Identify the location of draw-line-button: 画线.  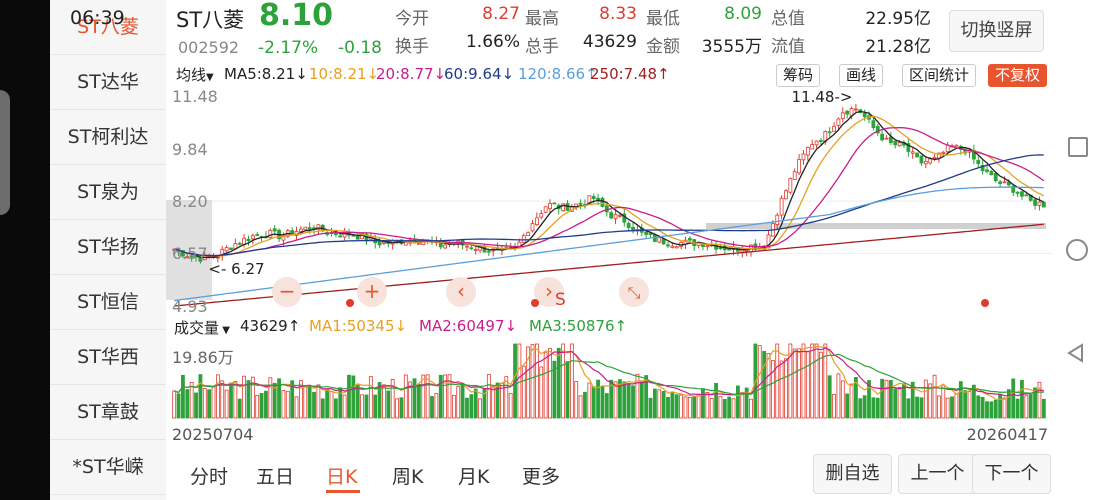
(861, 75).